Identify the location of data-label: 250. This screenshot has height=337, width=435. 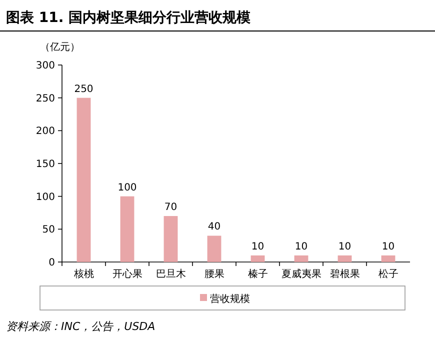
(84, 89).